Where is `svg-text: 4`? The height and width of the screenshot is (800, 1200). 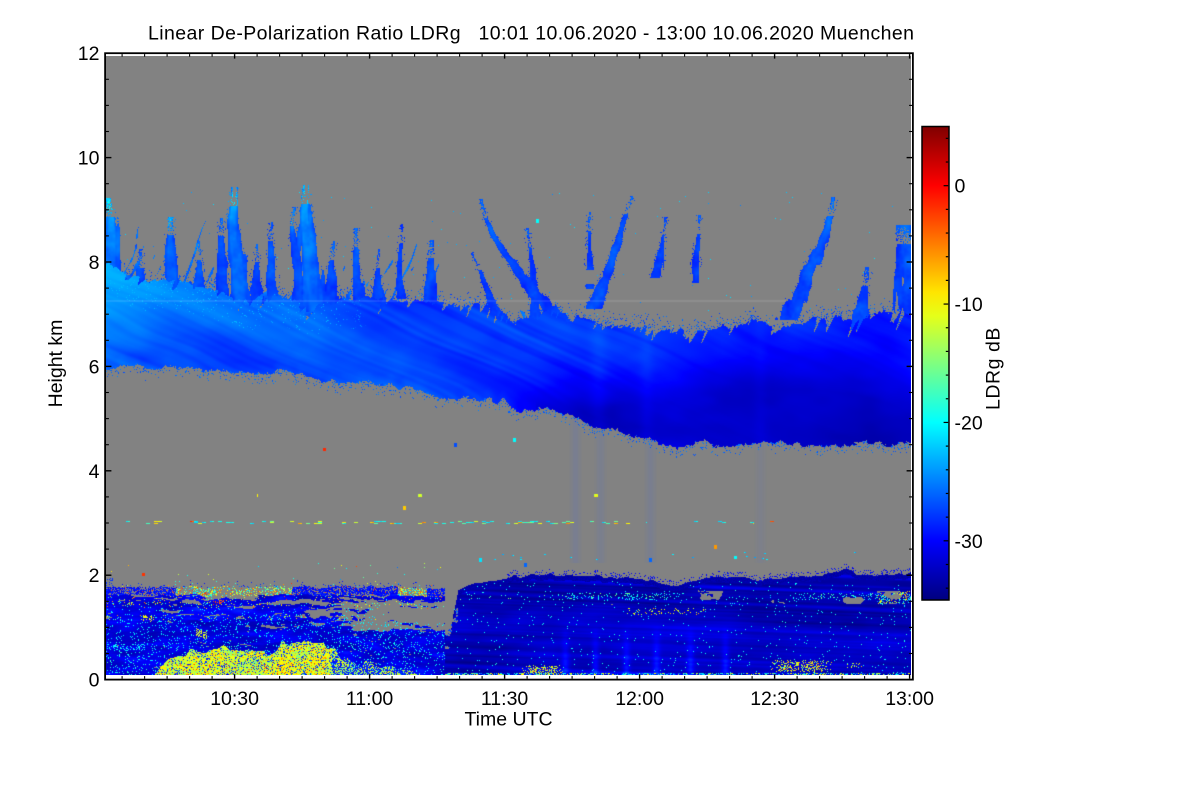 svg-text: 4 is located at coordinates (94, 472).